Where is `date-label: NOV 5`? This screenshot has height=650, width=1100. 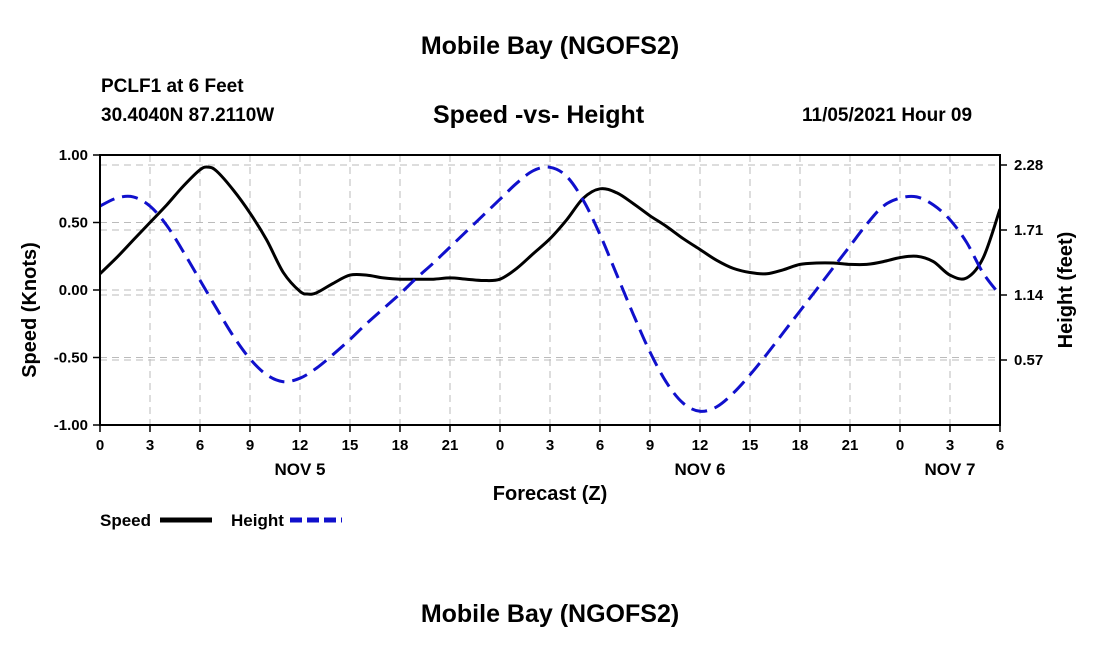 date-label: NOV 5 is located at coordinates (299, 469).